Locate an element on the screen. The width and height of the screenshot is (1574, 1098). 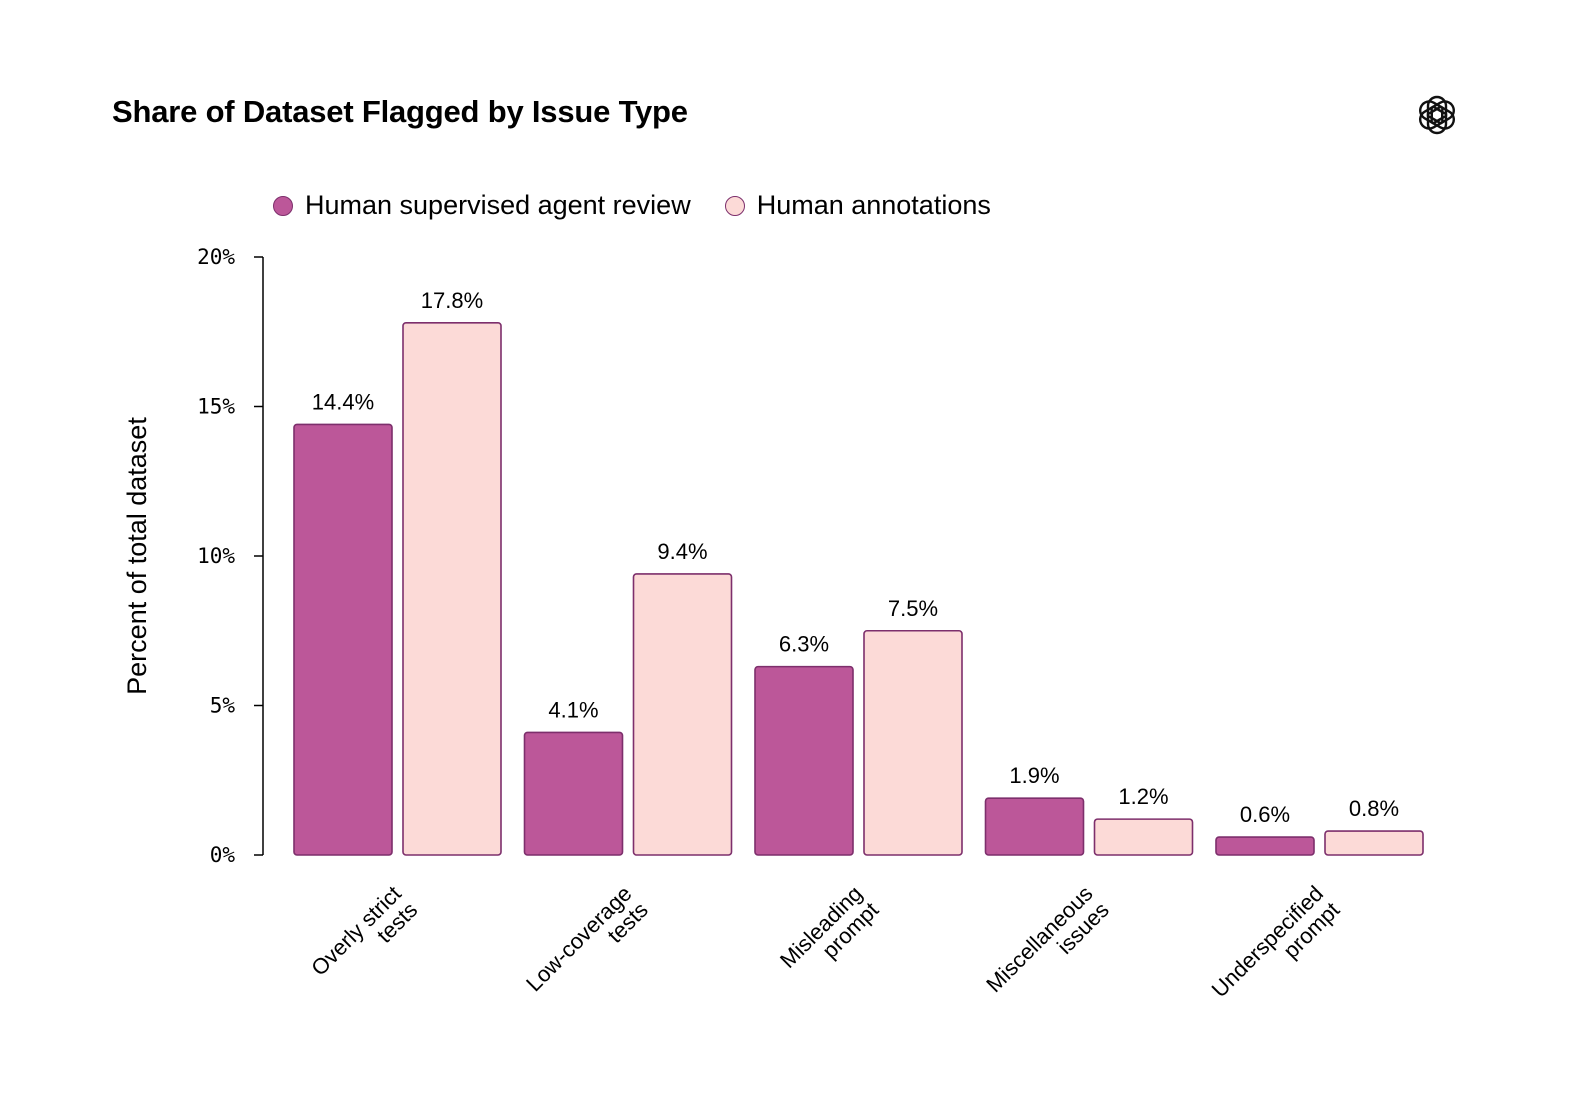
y-tick-label: 5% is located at coordinates (223, 706).